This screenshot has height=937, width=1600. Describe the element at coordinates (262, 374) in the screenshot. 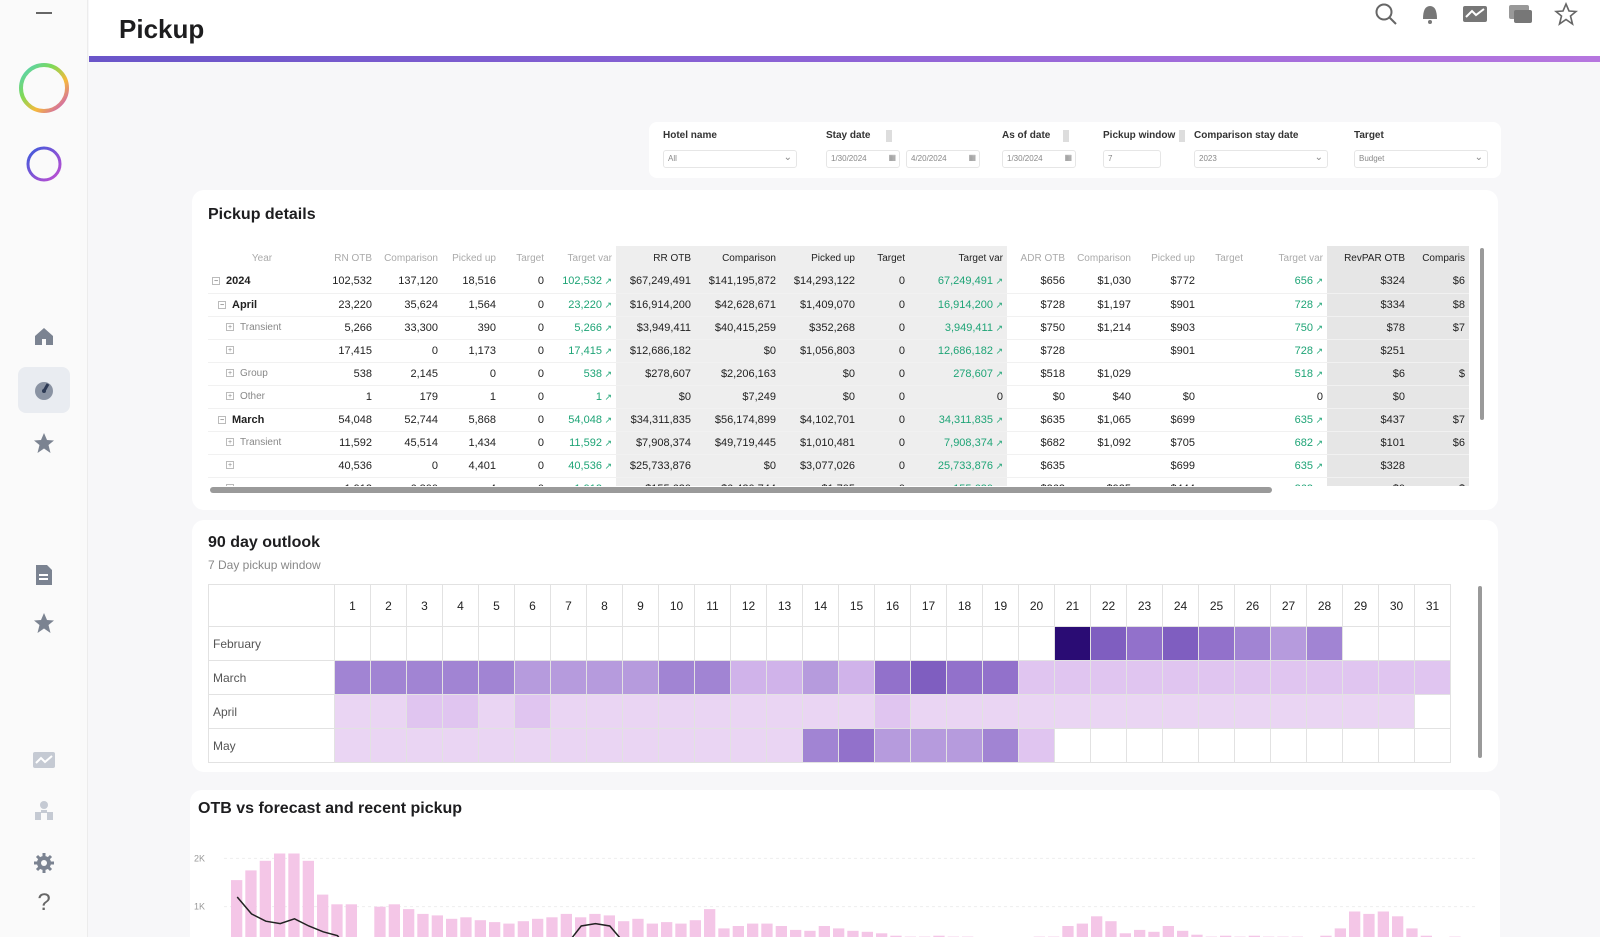

I see `row-label: + Group` at that location.